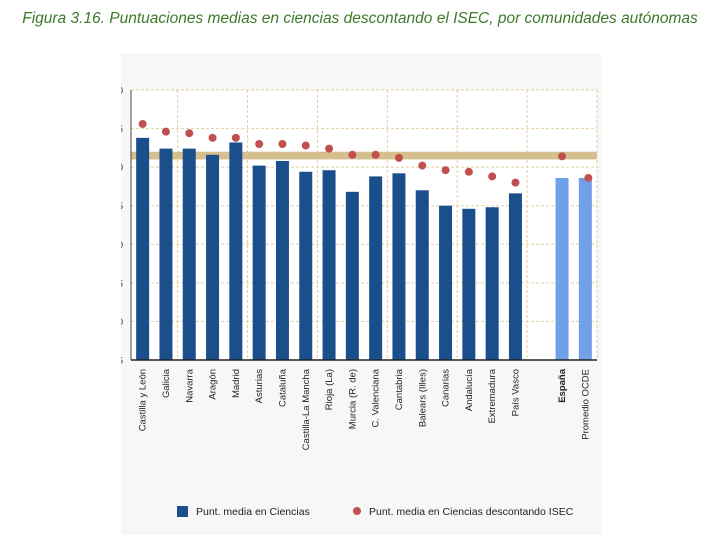  What do you see at coordinates (515, 392) in the screenshot?
I see `category-label: País Vasco` at bounding box center [515, 392].